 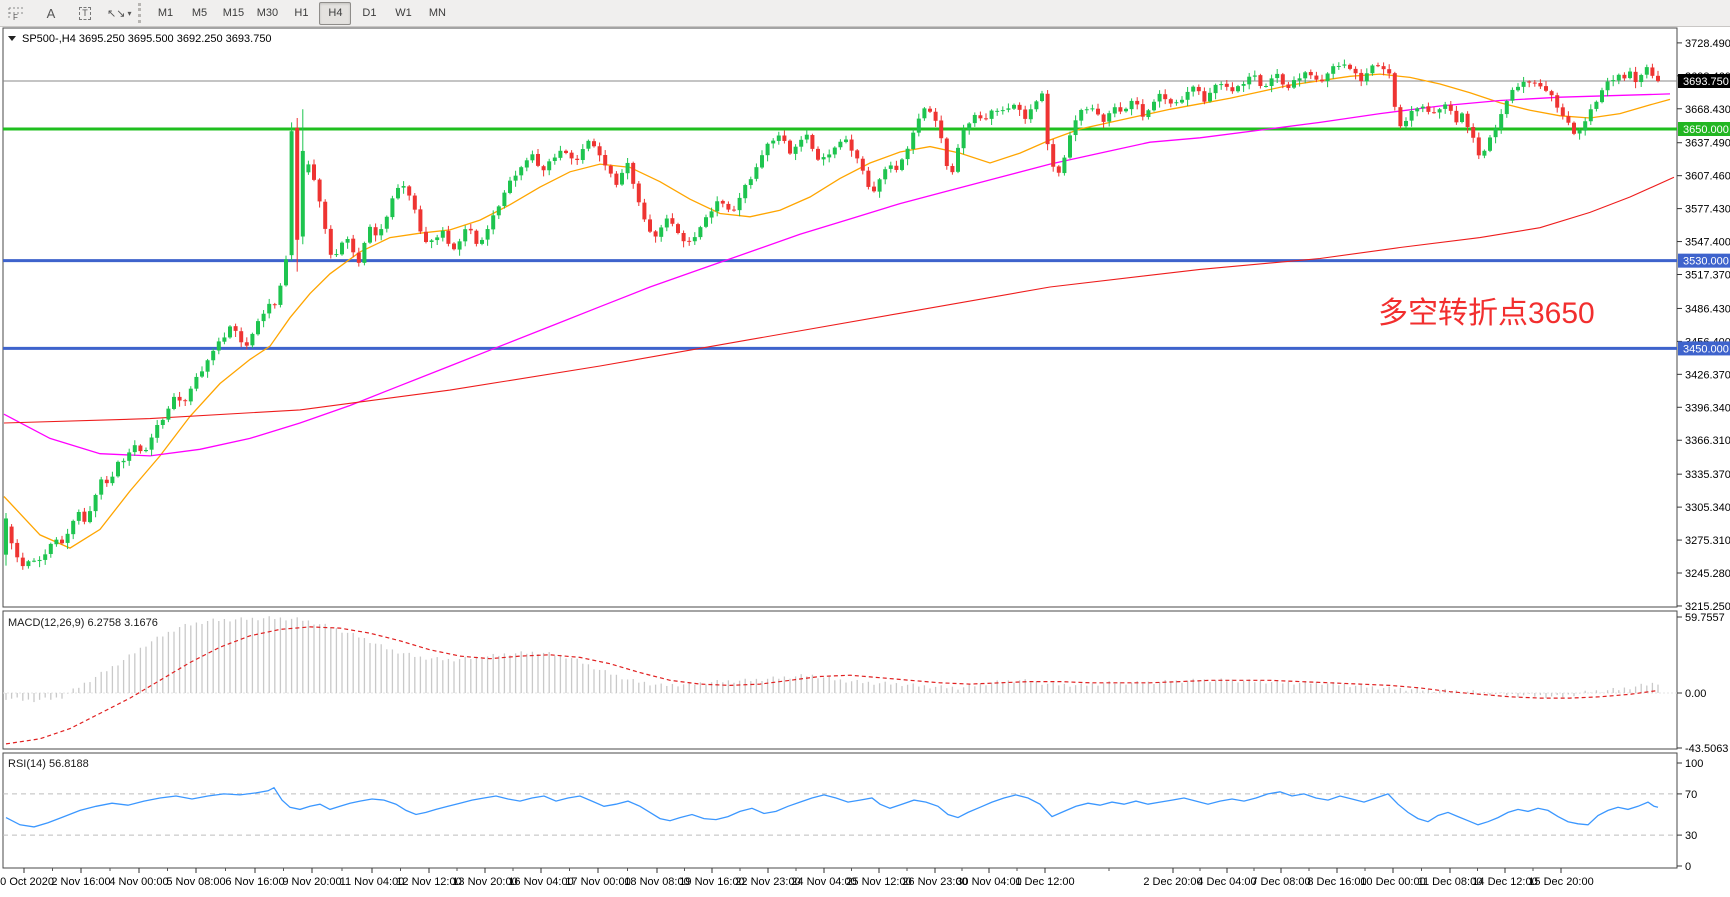 I want to click on macd-indicator-label: MACD(12,26,9) 6.2758 3.1676, so click(x=83, y=623).